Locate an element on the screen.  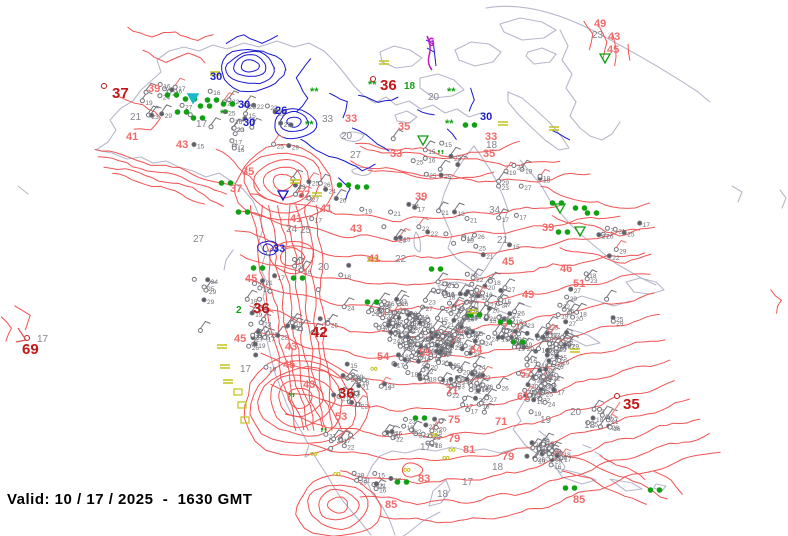
valid-time: Valid: 10 / 17 / 2025 - 1630 GMT is located at coordinates (130, 499).